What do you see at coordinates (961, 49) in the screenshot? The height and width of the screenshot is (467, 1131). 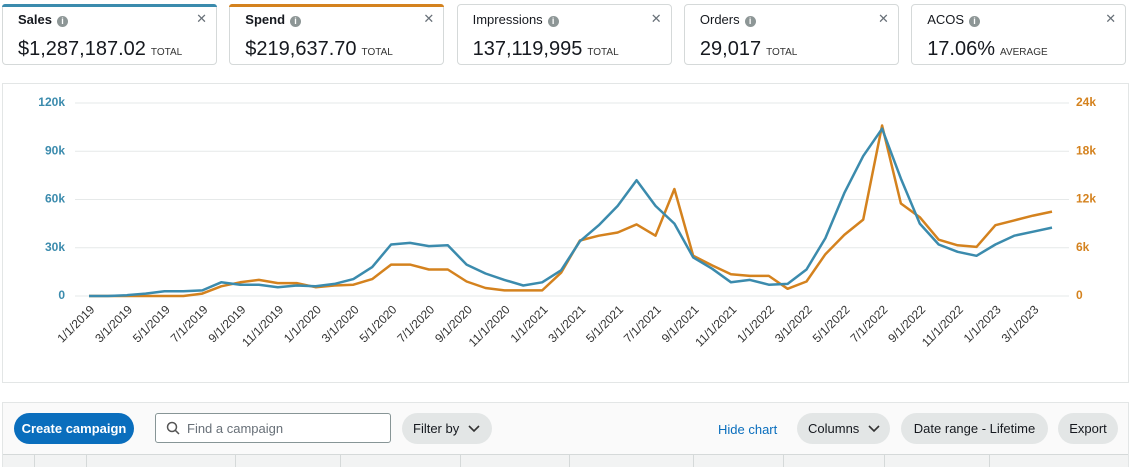 I see `metric-value-text: 17.06%` at bounding box center [961, 49].